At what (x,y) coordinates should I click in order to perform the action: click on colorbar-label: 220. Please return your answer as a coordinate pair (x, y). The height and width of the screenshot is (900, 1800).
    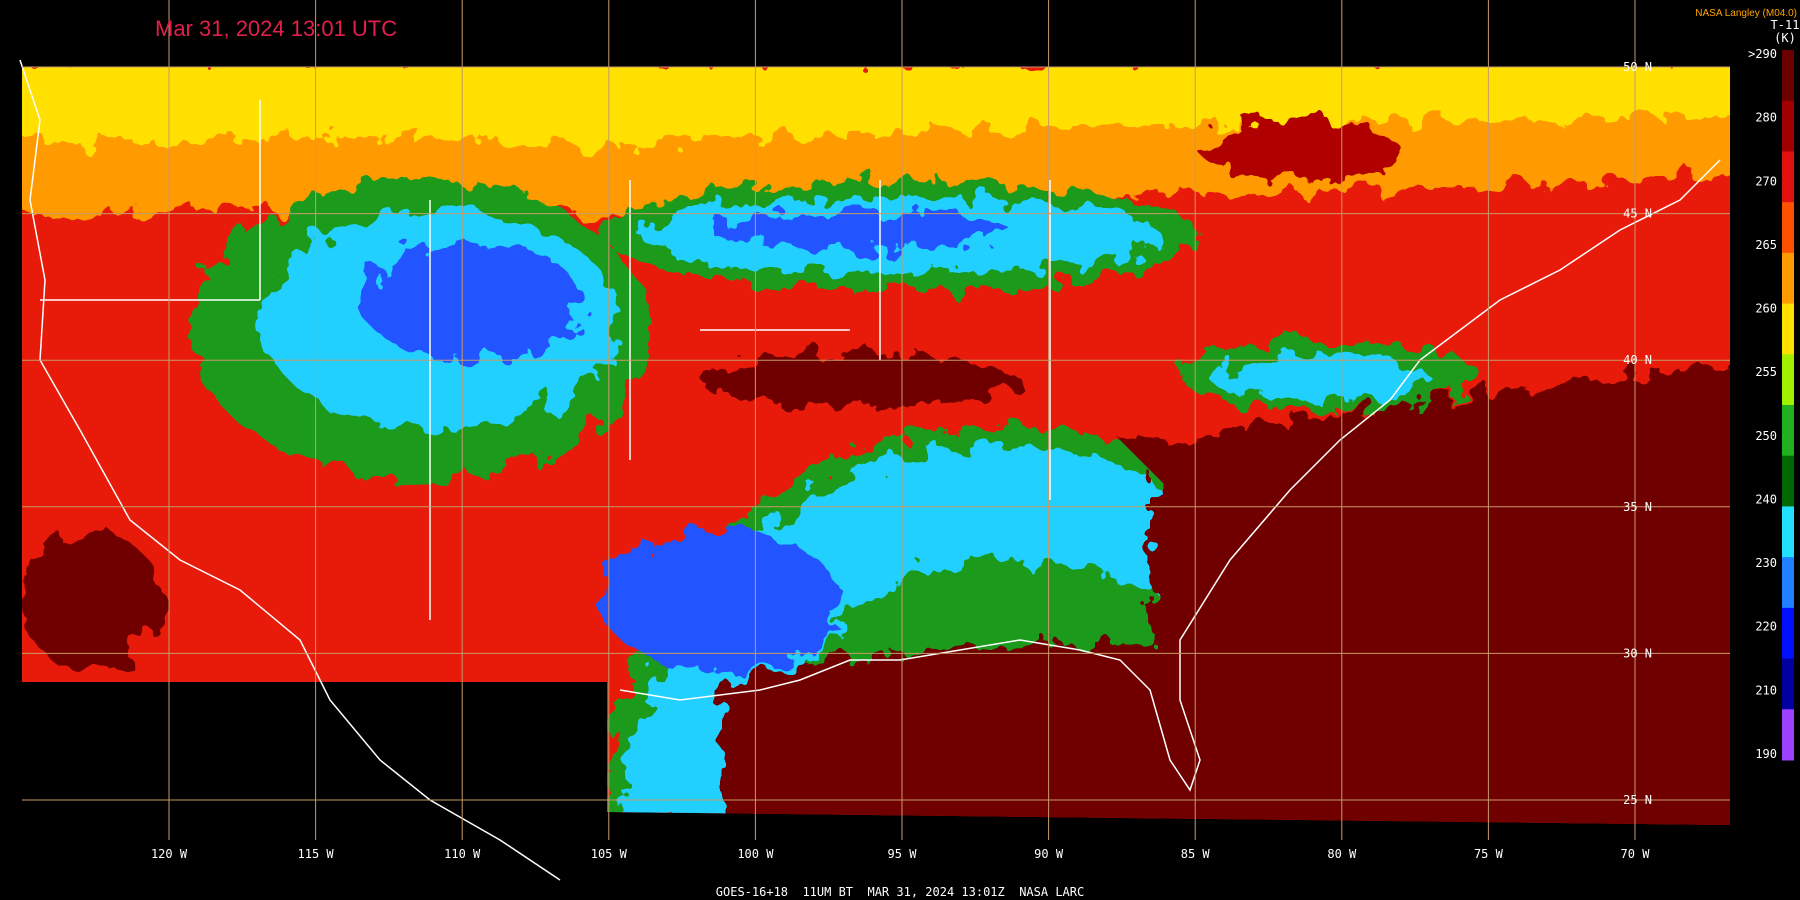
    Looking at the image, I should click on (1766, 627).